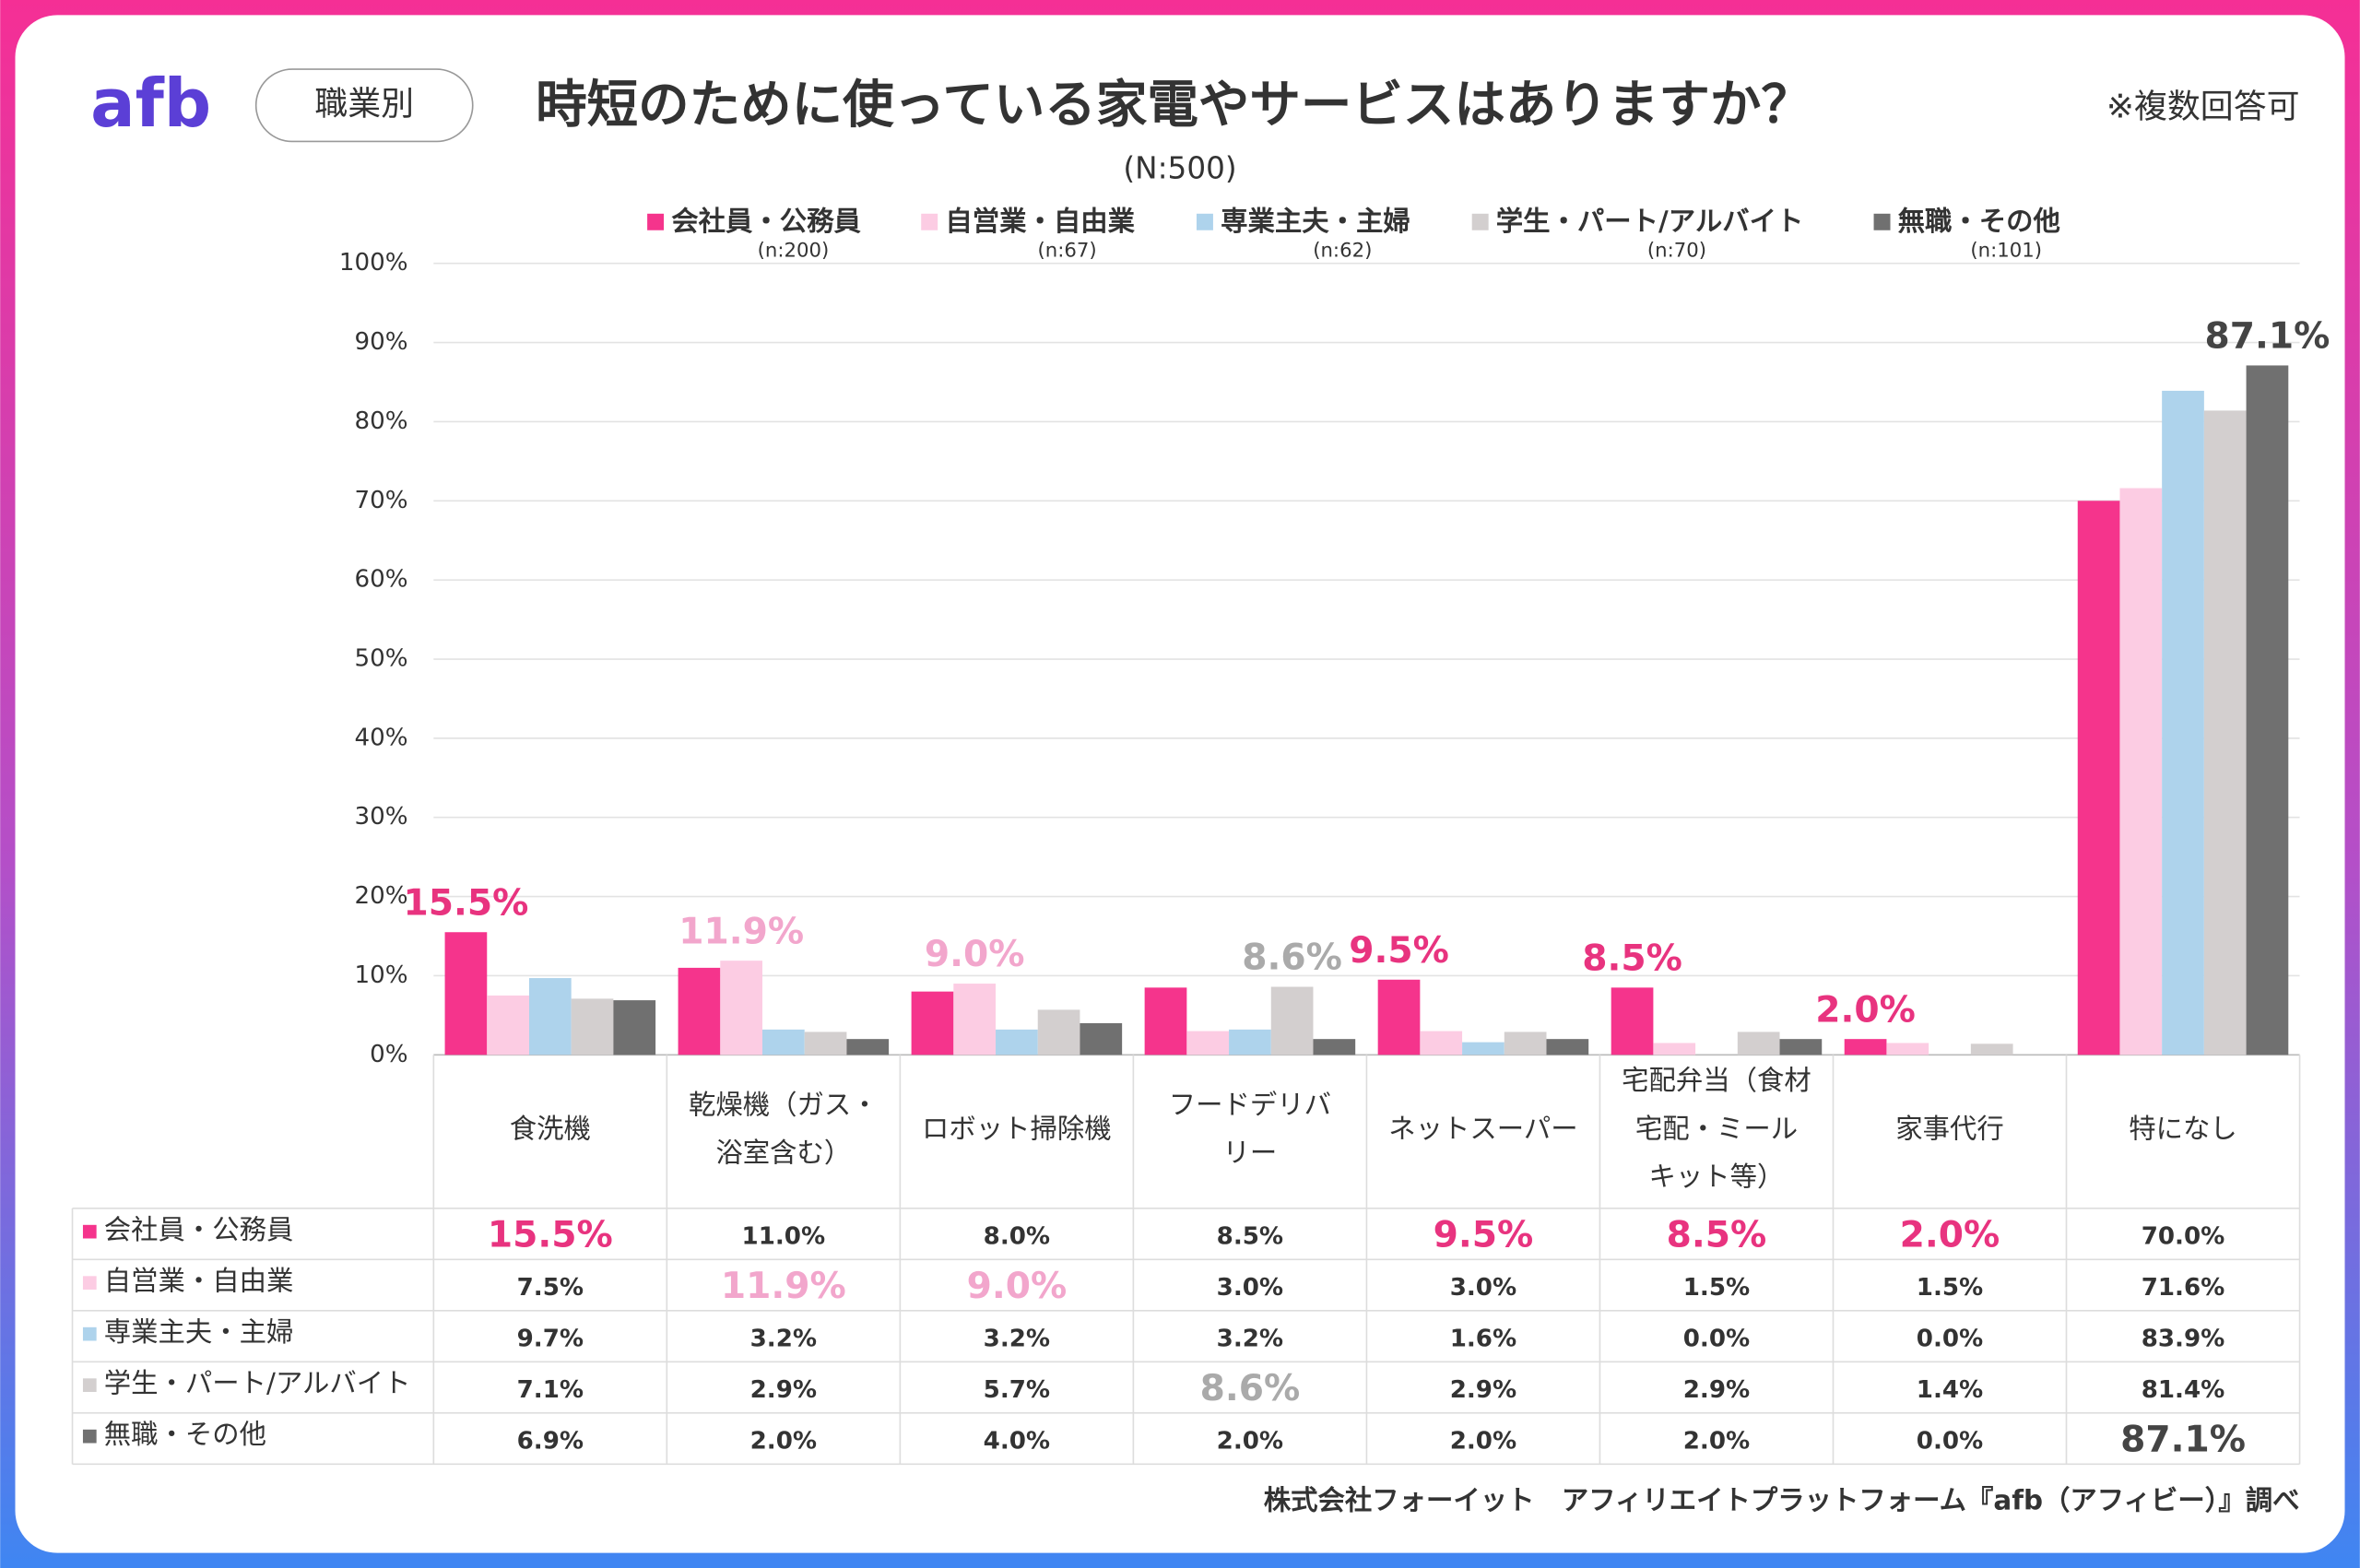  What do you see at coordinates (381, 817) in the screenshot?
I see `y-tick-label: 30%` at bounding box center [381, 817].